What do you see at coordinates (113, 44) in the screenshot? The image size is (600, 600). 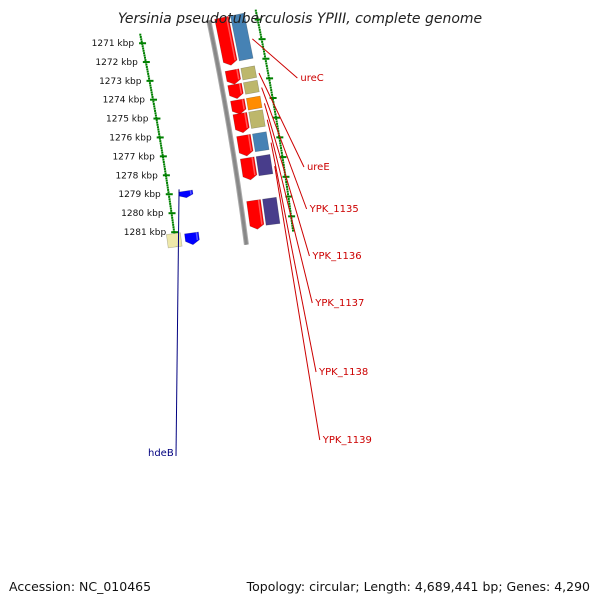 I see `tick-label: 1271 kbp` at bounding box center [113, 44].